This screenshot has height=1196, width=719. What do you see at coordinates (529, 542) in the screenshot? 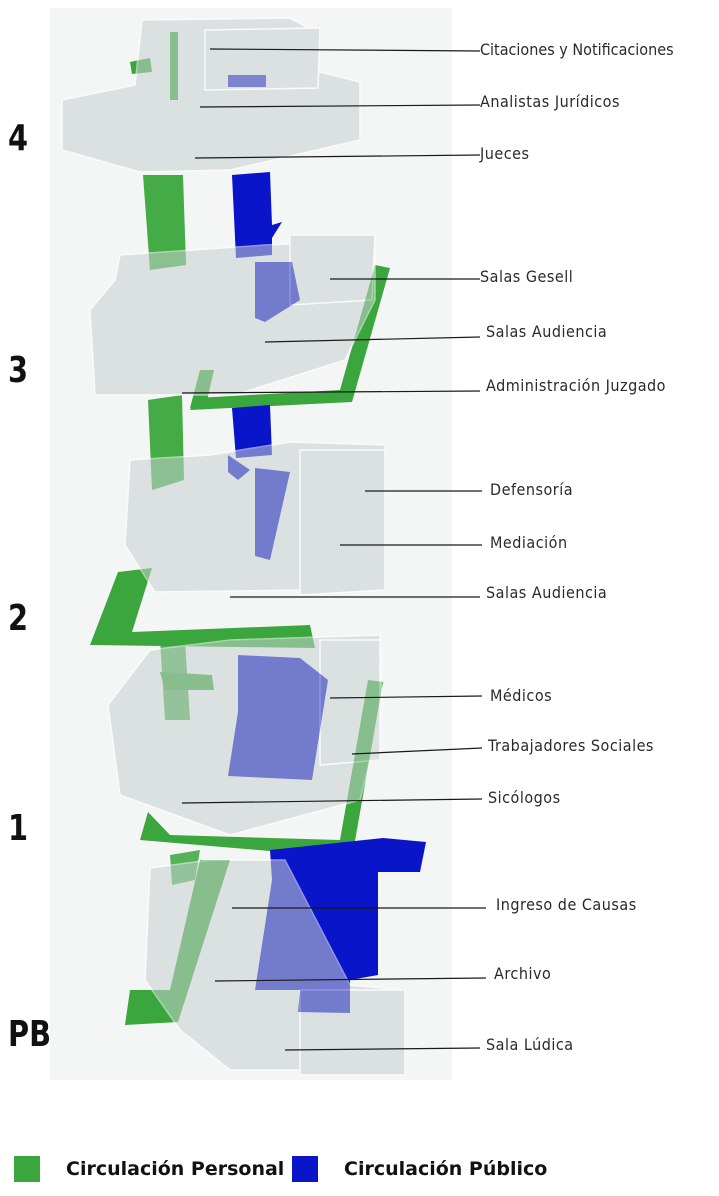
I see `room-label: Mediación` at bounding box center [529, 542].